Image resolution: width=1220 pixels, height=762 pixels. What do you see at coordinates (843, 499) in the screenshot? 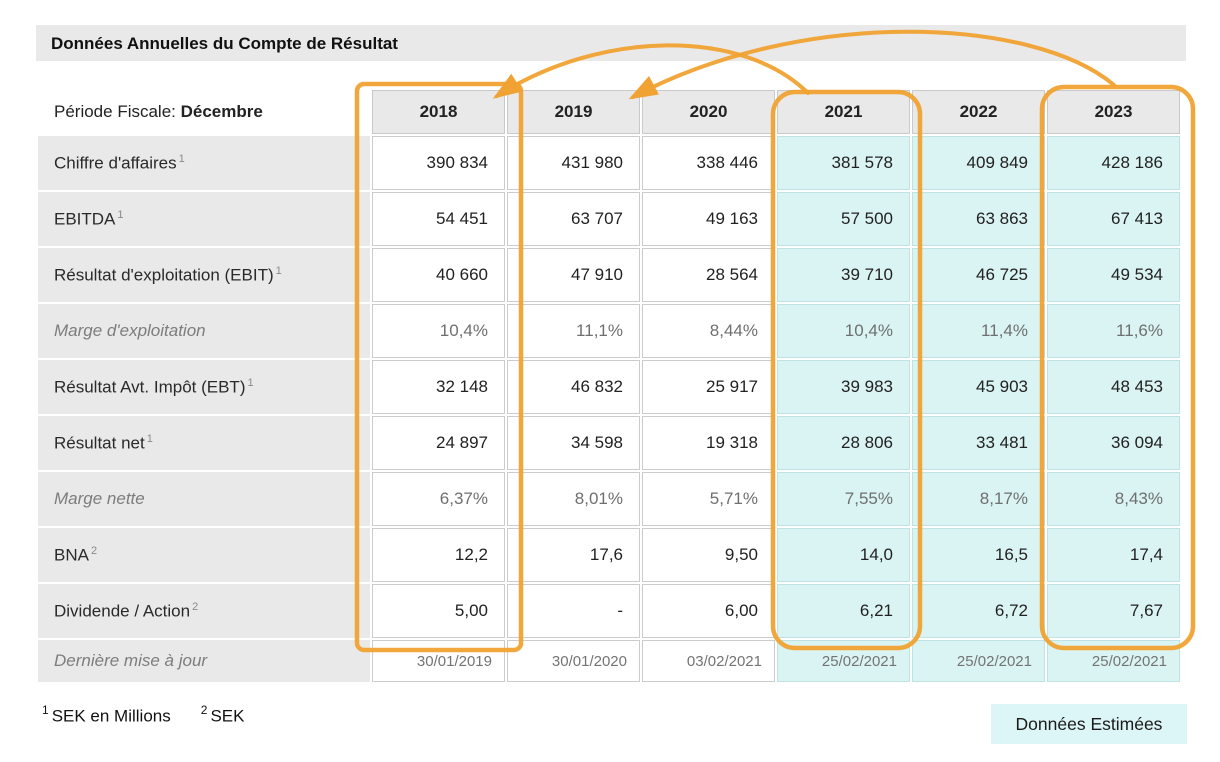
I see `value-cell-estimated: 7,55%` at bounding box center [843, 499].